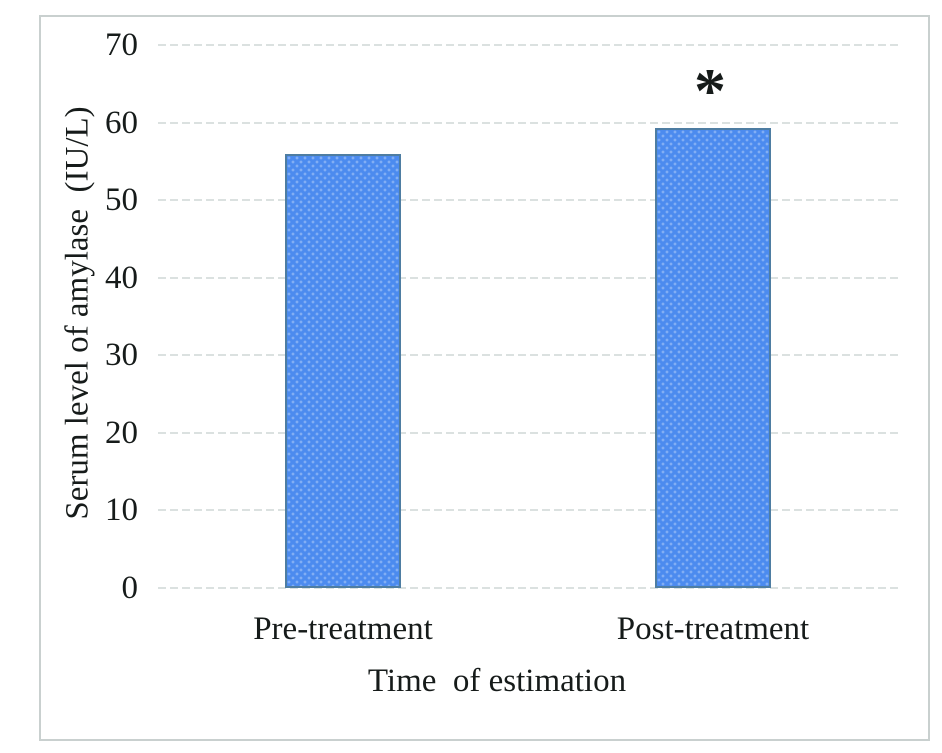 The height and width of the screenshot is (753, 942). Describe the element at coordinates (77, 313) in the screenshot. I see `y-axis-title: Serum level of amylase (IU/L)` at that location.